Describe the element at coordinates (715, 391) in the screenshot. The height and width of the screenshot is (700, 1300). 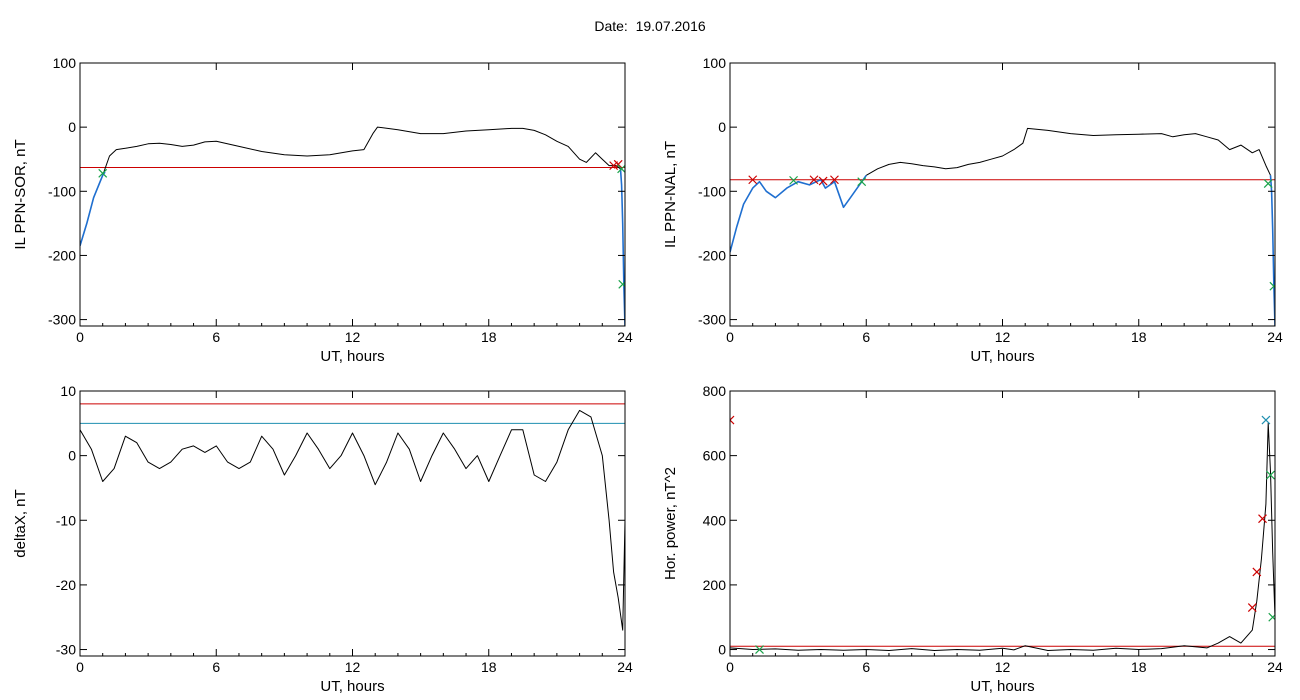
I see `y-tick-label-5: 800` at that location.